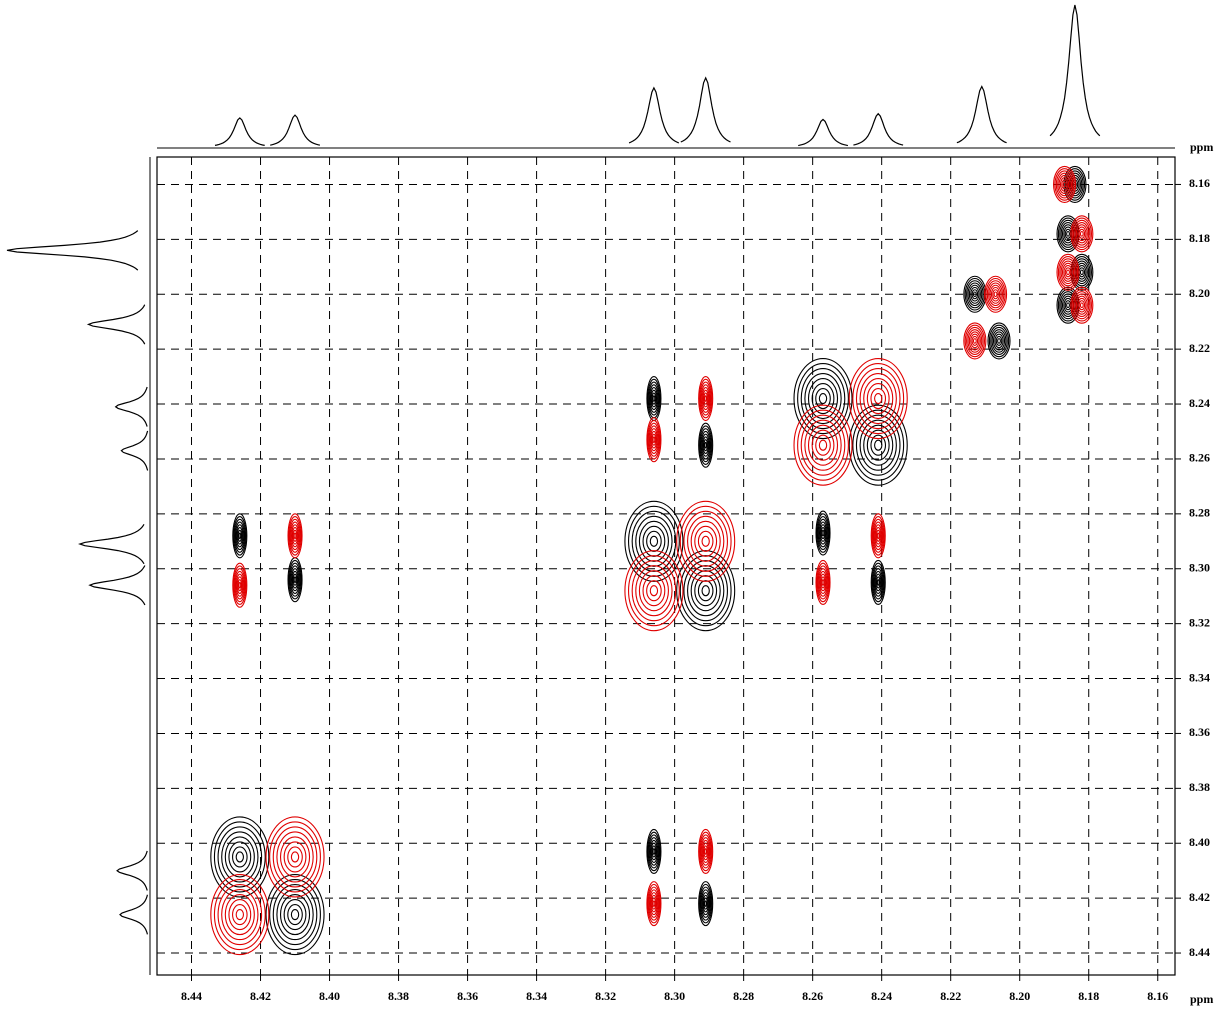 The width and height of the screenshot is (1230, 1017). Describe the element at coordinates (260, 996) in the screenshot. I see `x-tick-label: 8.42` at that location.